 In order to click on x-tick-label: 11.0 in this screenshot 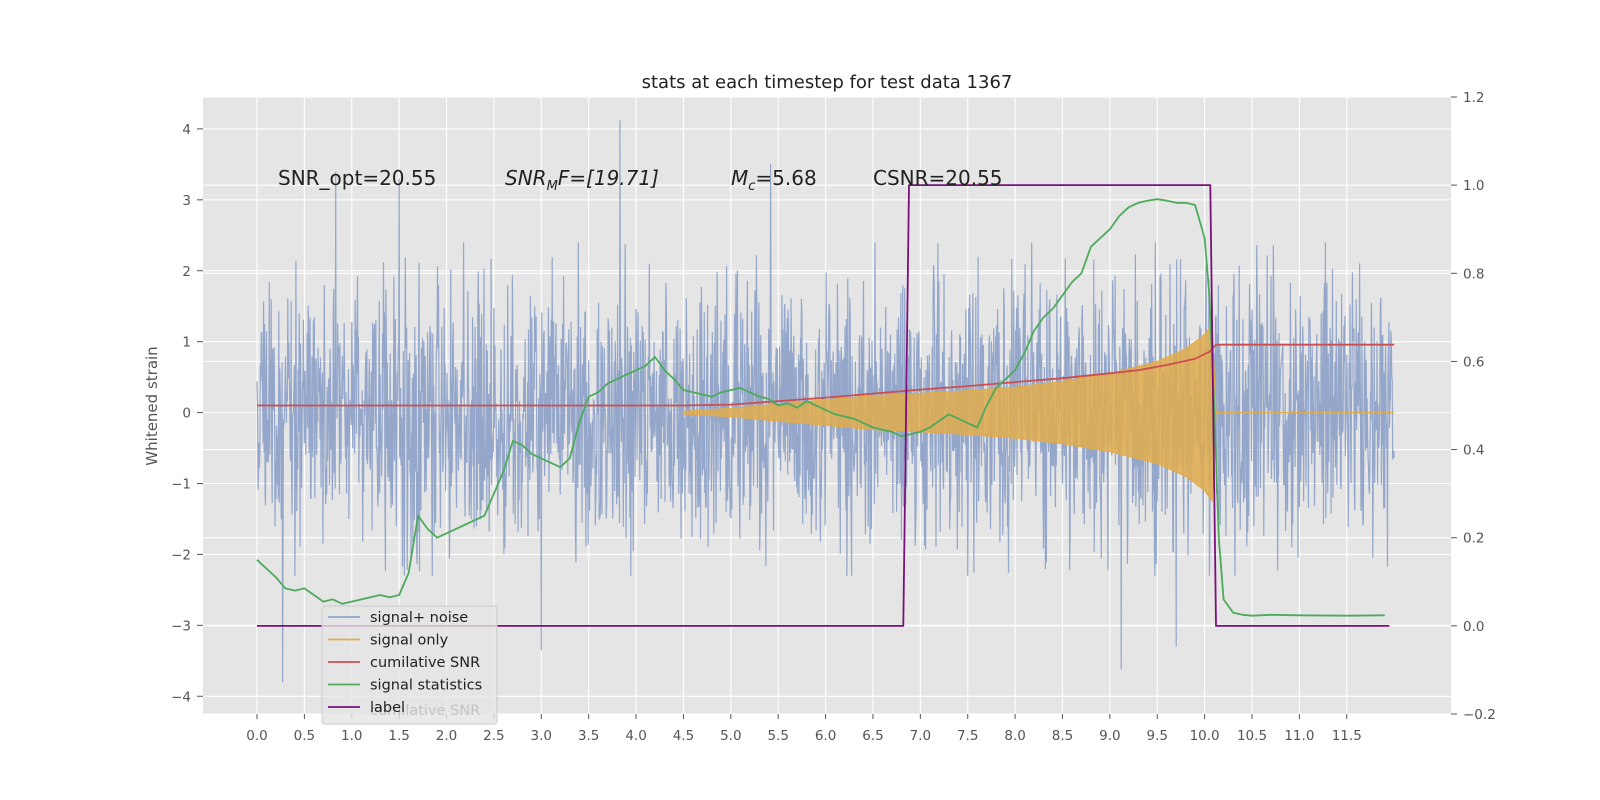, I will do `click(1299, 736)`.